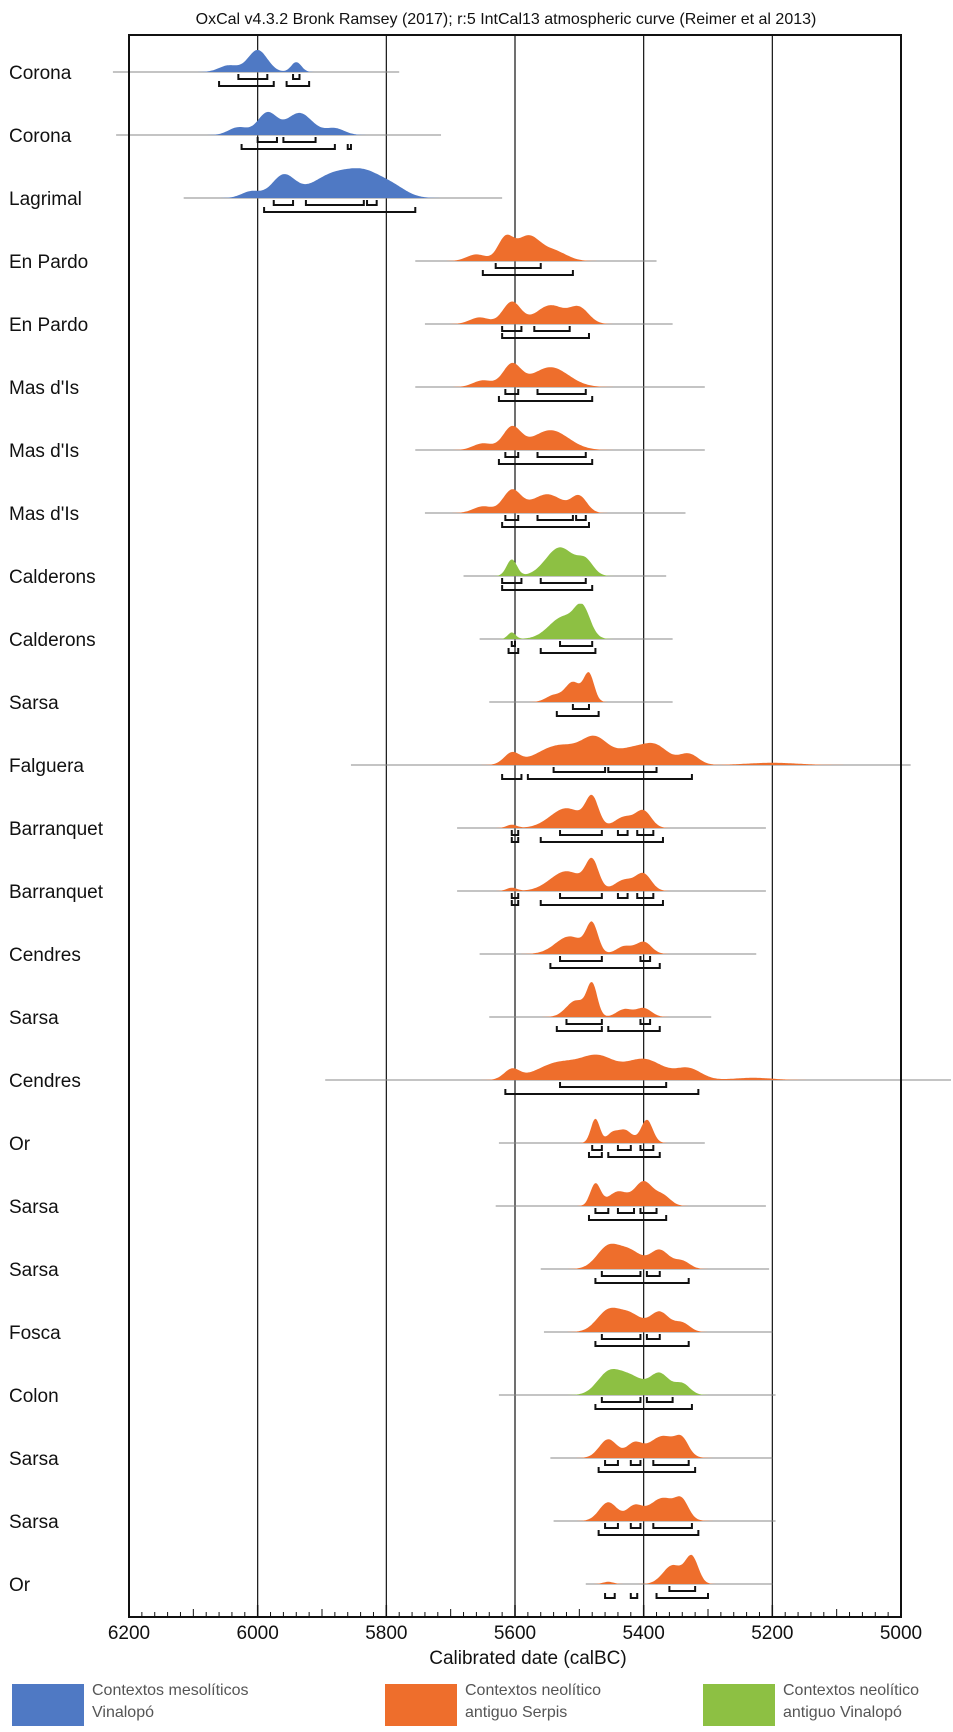 The image size is (953, 1732). Describe the element at coordinates (40, 73) in the screenshot. I see `series-label: Corona` at that location.